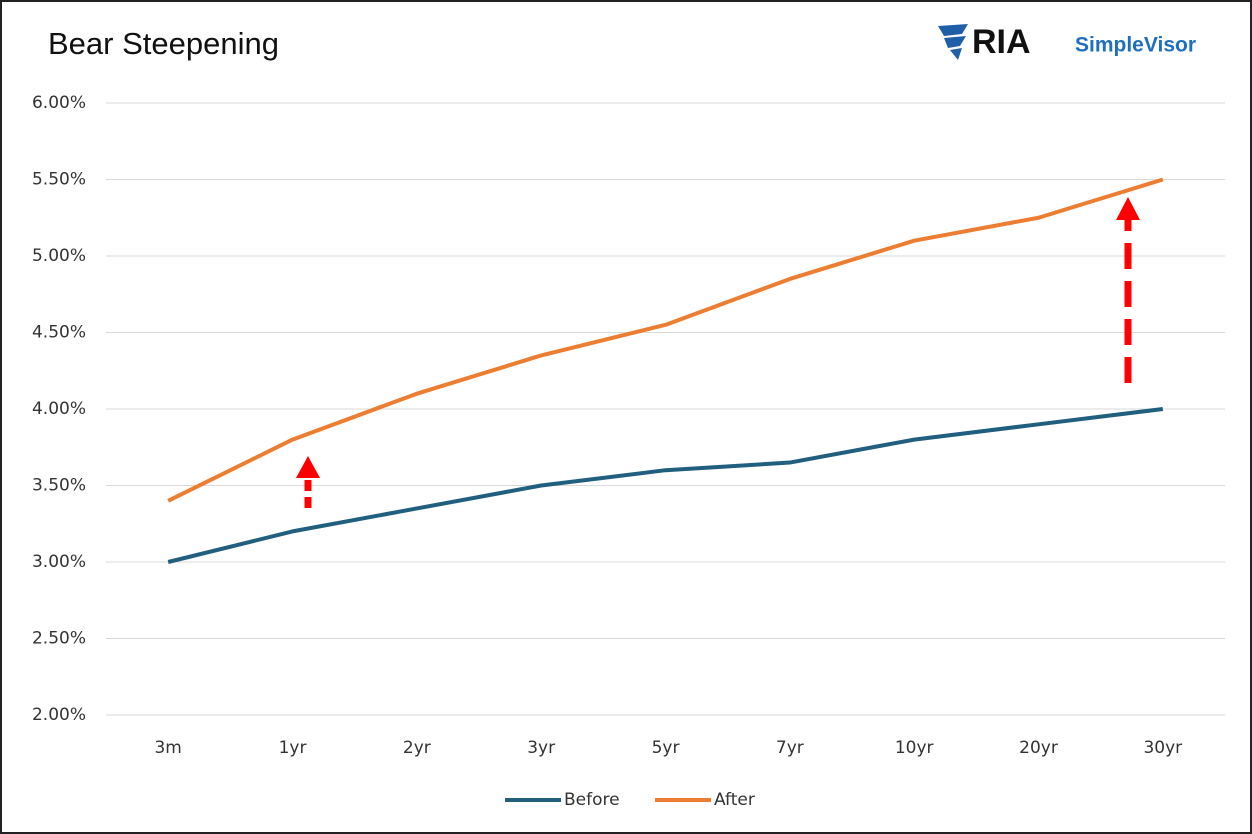 This screenshot has width=1252, height=834. Describe the element at coordinates (59, 486) in the screenshot. I see `y-tick-label: 3.50%` at that location.